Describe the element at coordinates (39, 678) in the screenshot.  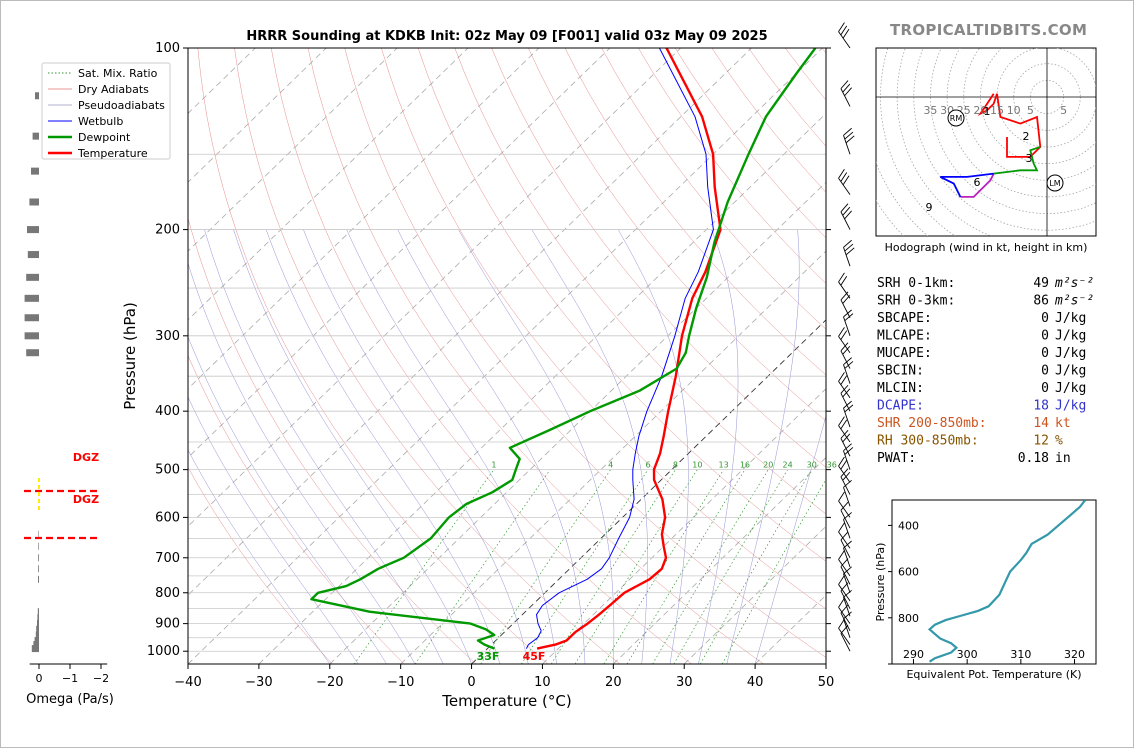
I see `omega-tick-label: 0` at that location.